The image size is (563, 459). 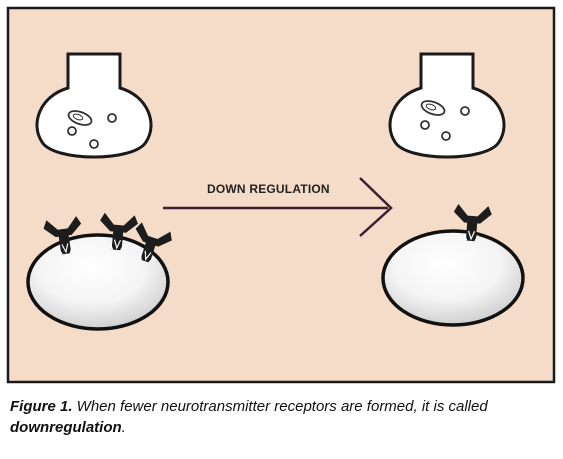 I want to click on postsynaptic-cell-after, so click(x=453, y=278).